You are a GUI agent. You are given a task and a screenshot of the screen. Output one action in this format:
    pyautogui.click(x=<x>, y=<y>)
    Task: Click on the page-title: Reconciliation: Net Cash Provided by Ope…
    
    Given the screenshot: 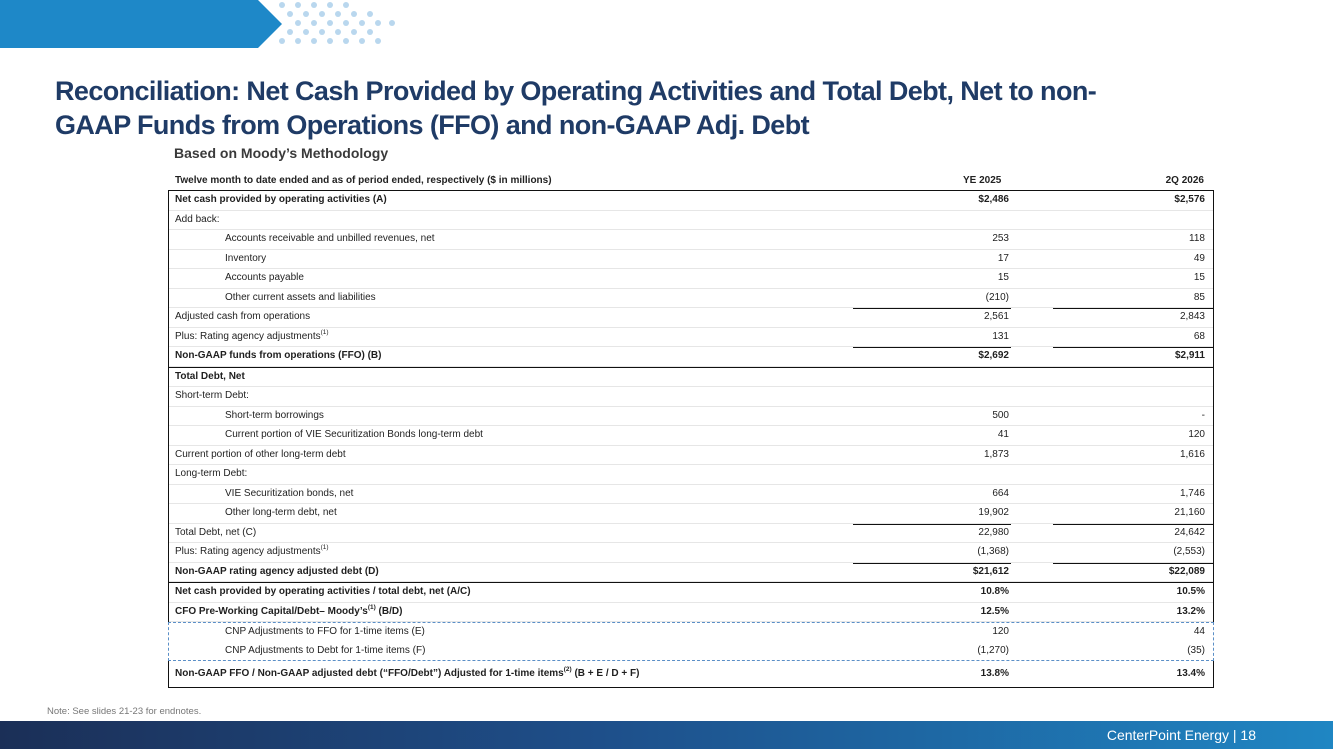 What is the action you would take?
    pyautogui.click(x=576, y=108)
    